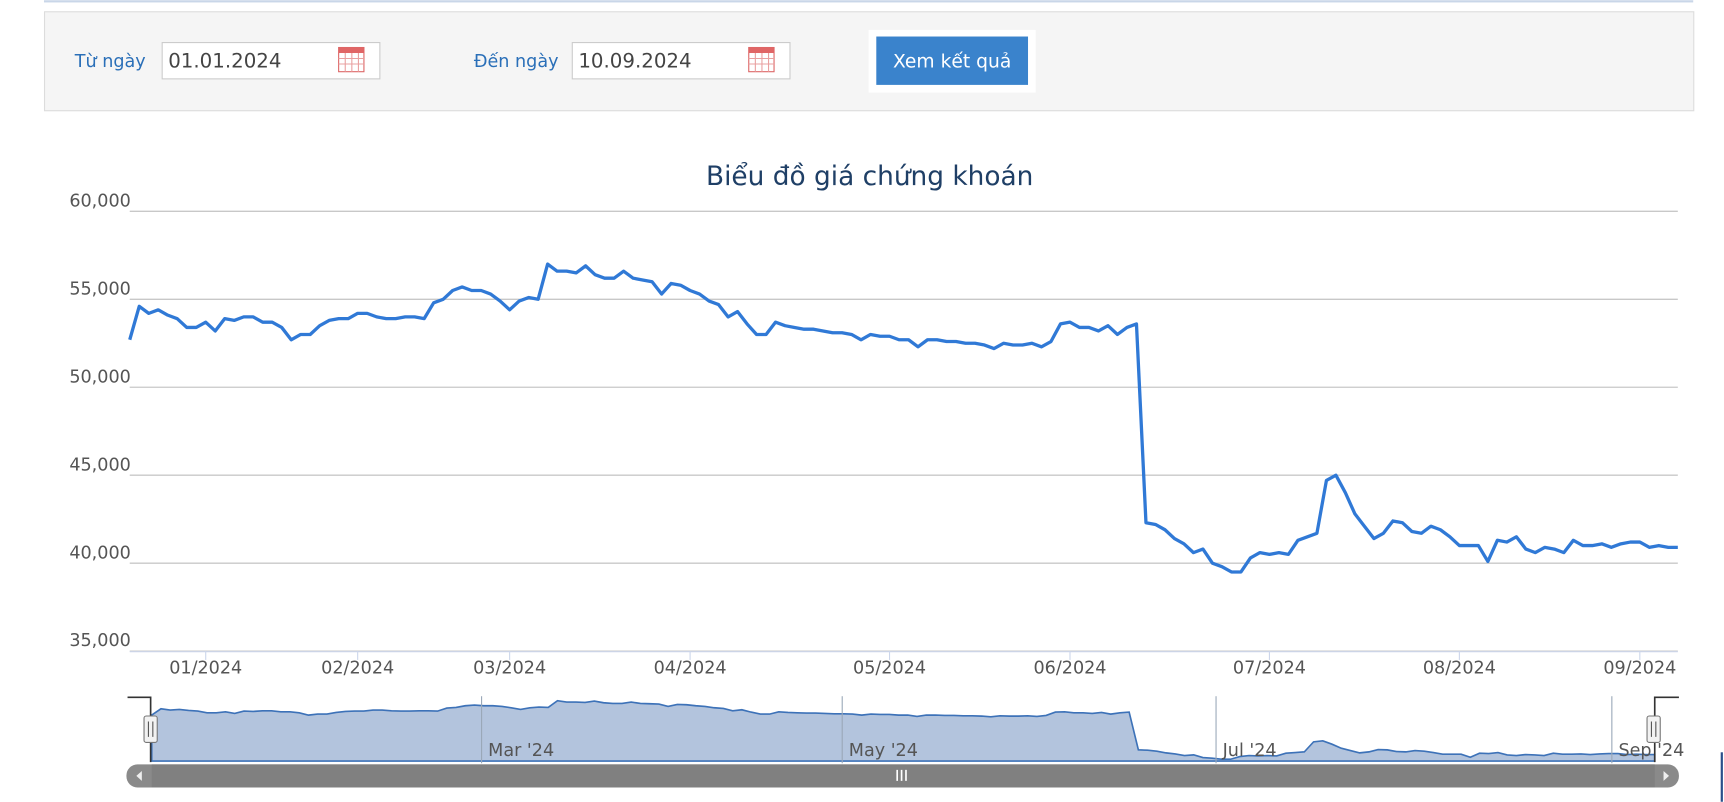  Describe the element at coordinates (509, 669) in the screenshot. I see `x-tick-label: 03/2024` at that location.